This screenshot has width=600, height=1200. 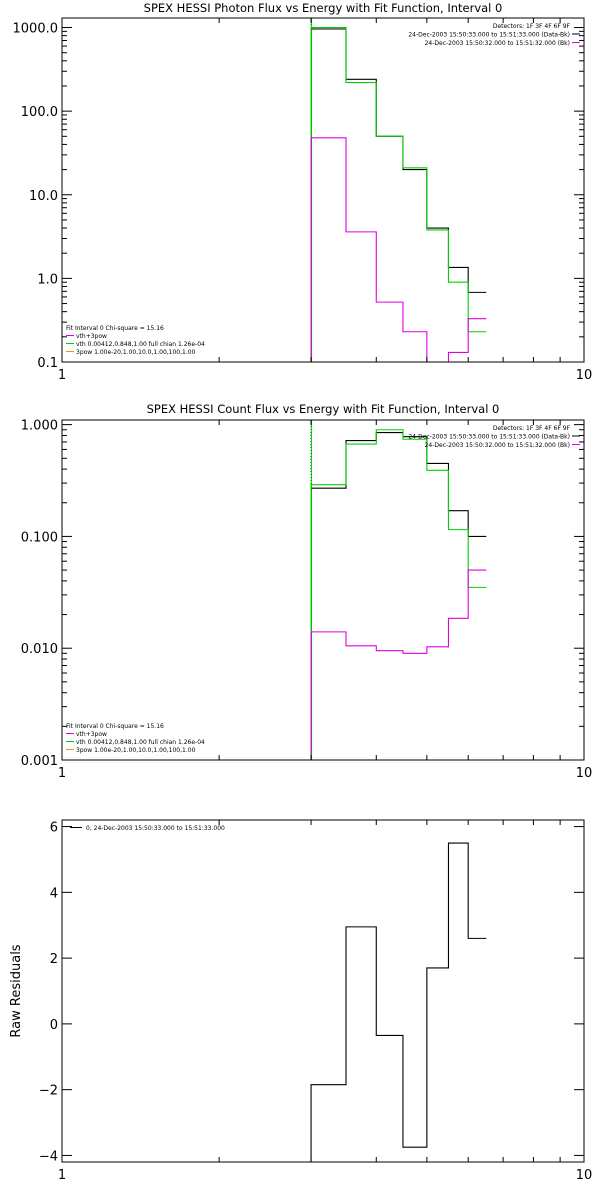 What do you see at coordinates (39, 426) in the screenshot?
I see `y-tick-label: 1.000` at bounding box center [39, 426].